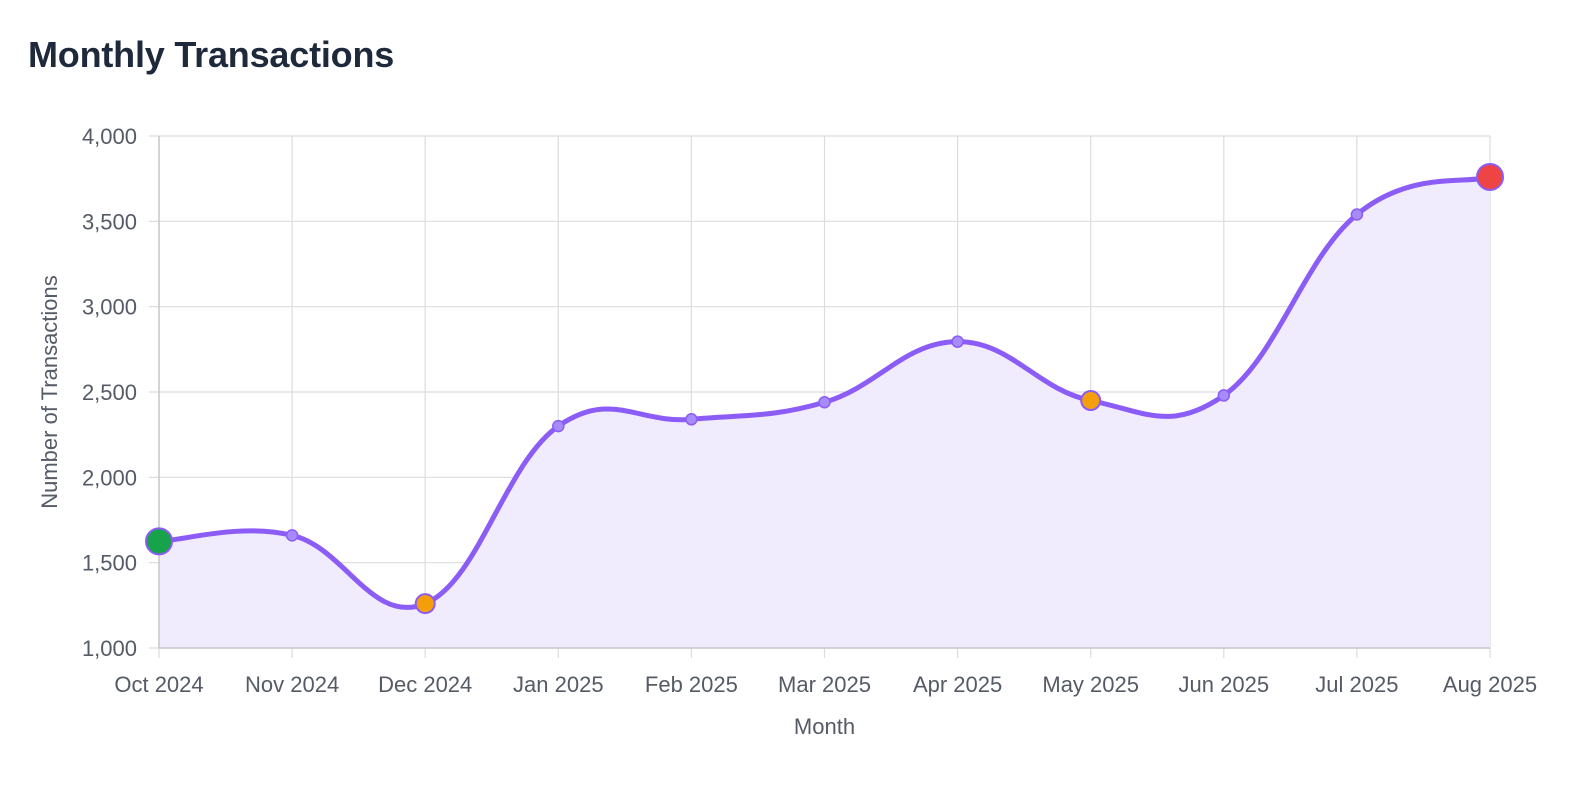 Image resolution: width=1586 pixels, height=788 pixels. Describe the element at coordinates (558, 684) in the screenshot. I see `x-tick-label: Jan 2025` at that location.